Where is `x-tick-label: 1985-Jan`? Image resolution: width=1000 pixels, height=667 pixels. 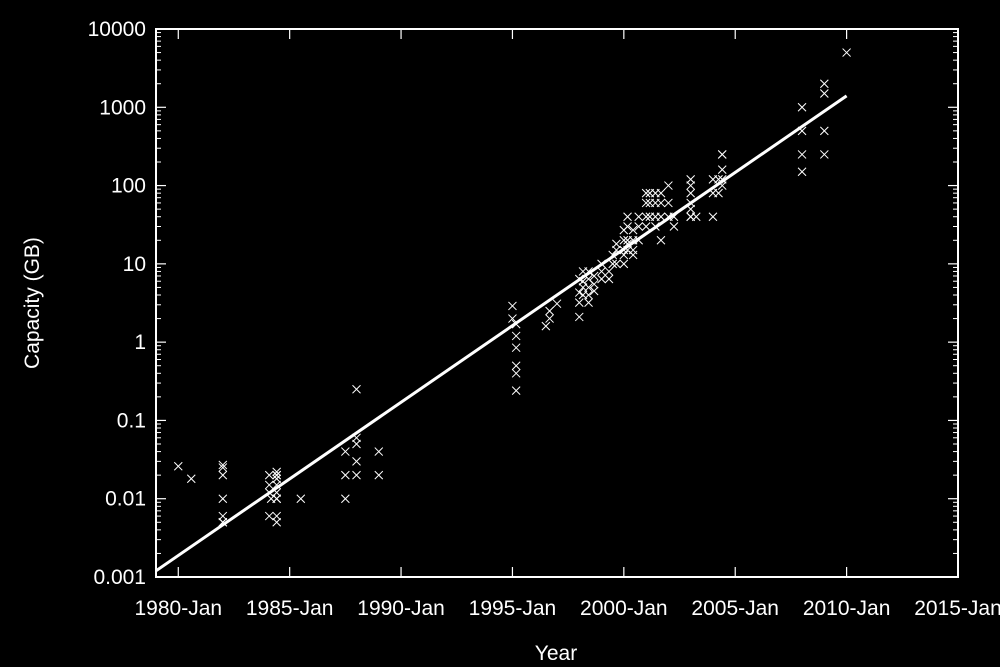 x-tick-label: 1985-Jan is located at coordinates (290, 608).